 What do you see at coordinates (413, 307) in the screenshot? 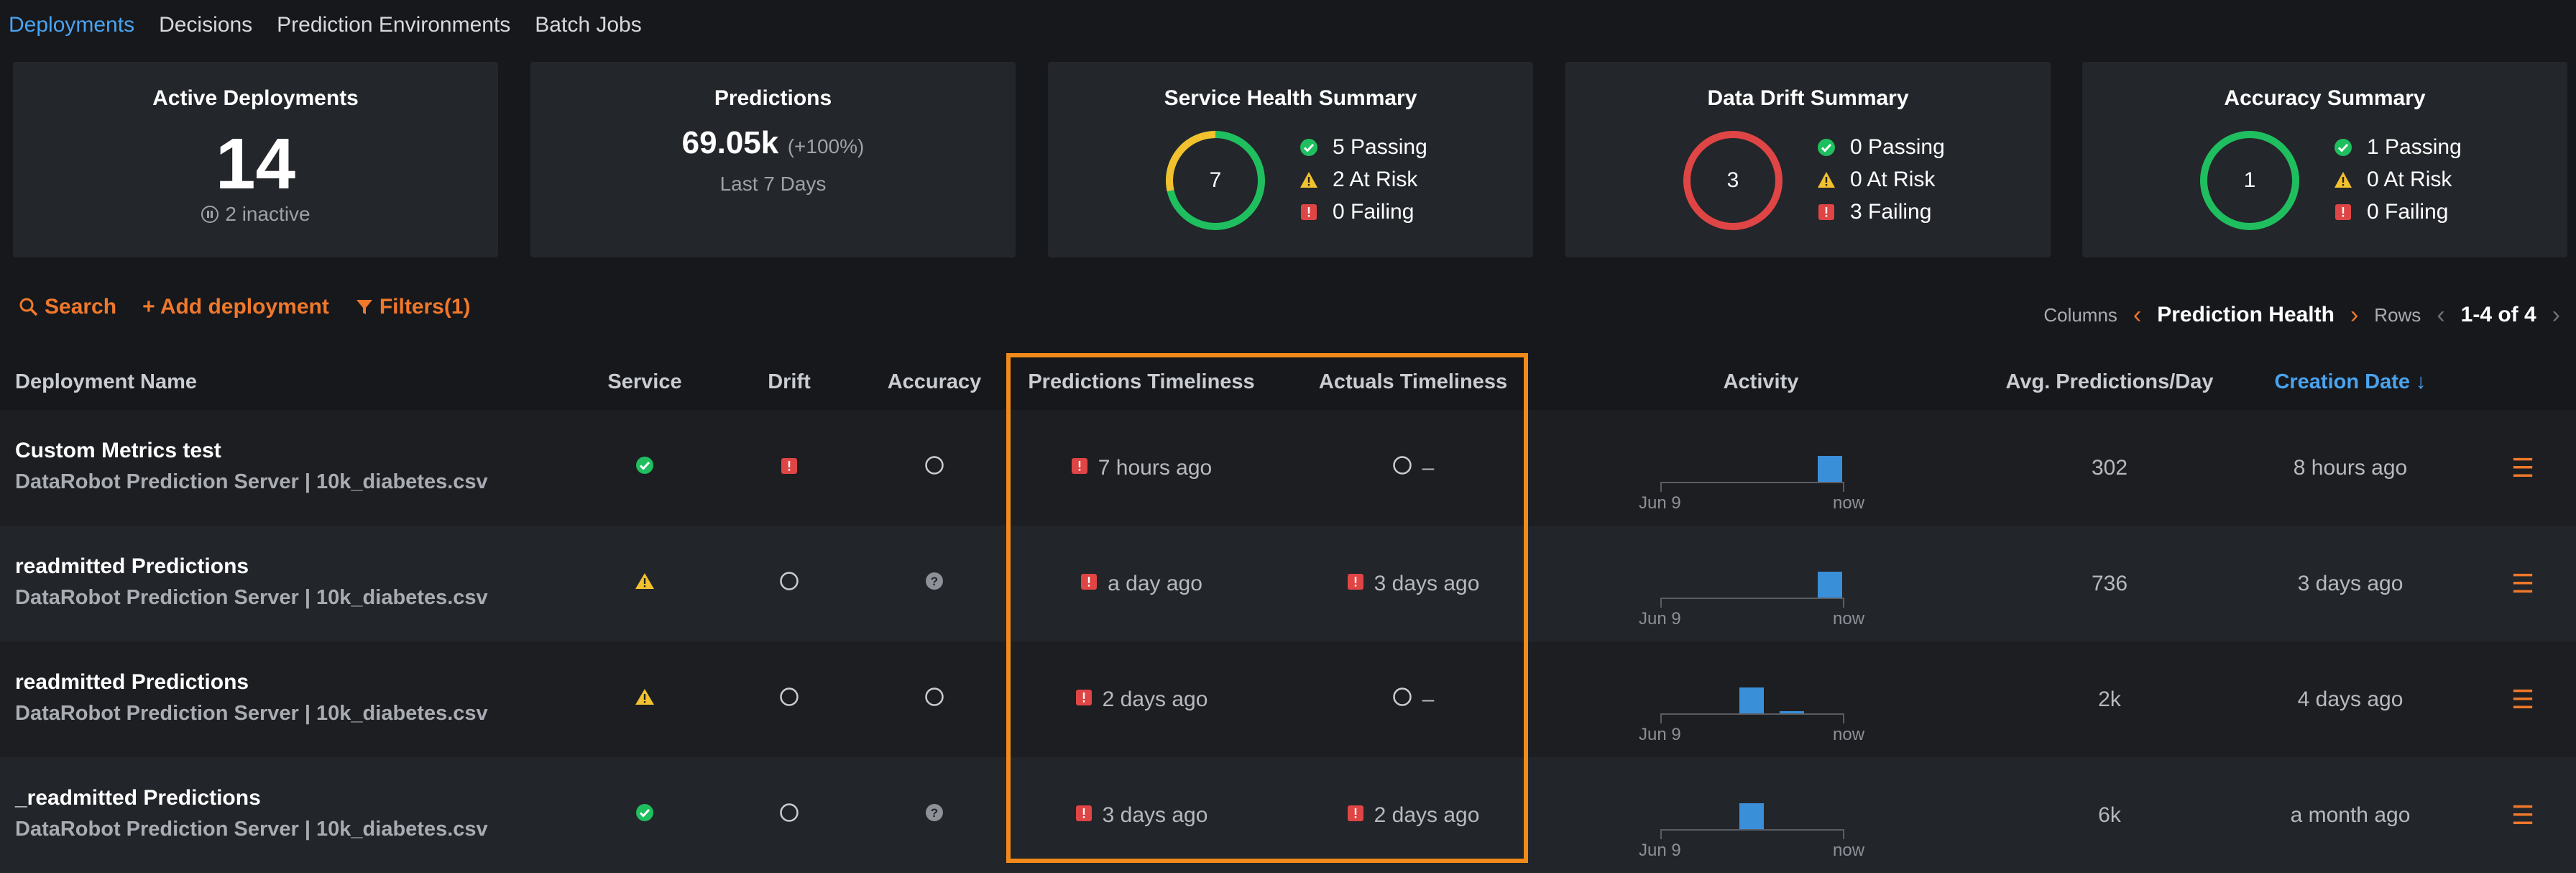
I see `filters-button: Filters(1)` at bounding box center [413, 307].